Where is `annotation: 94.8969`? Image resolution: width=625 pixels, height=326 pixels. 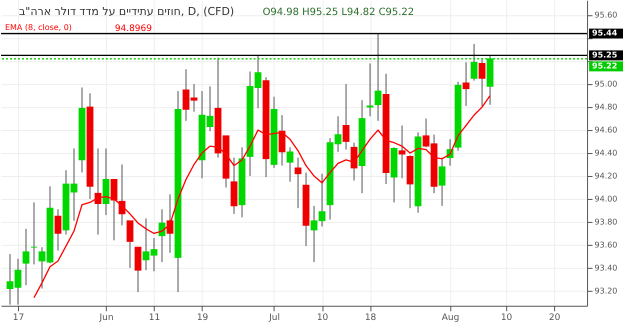 annotation: 94.8969 is located at coordinates (133, 29).